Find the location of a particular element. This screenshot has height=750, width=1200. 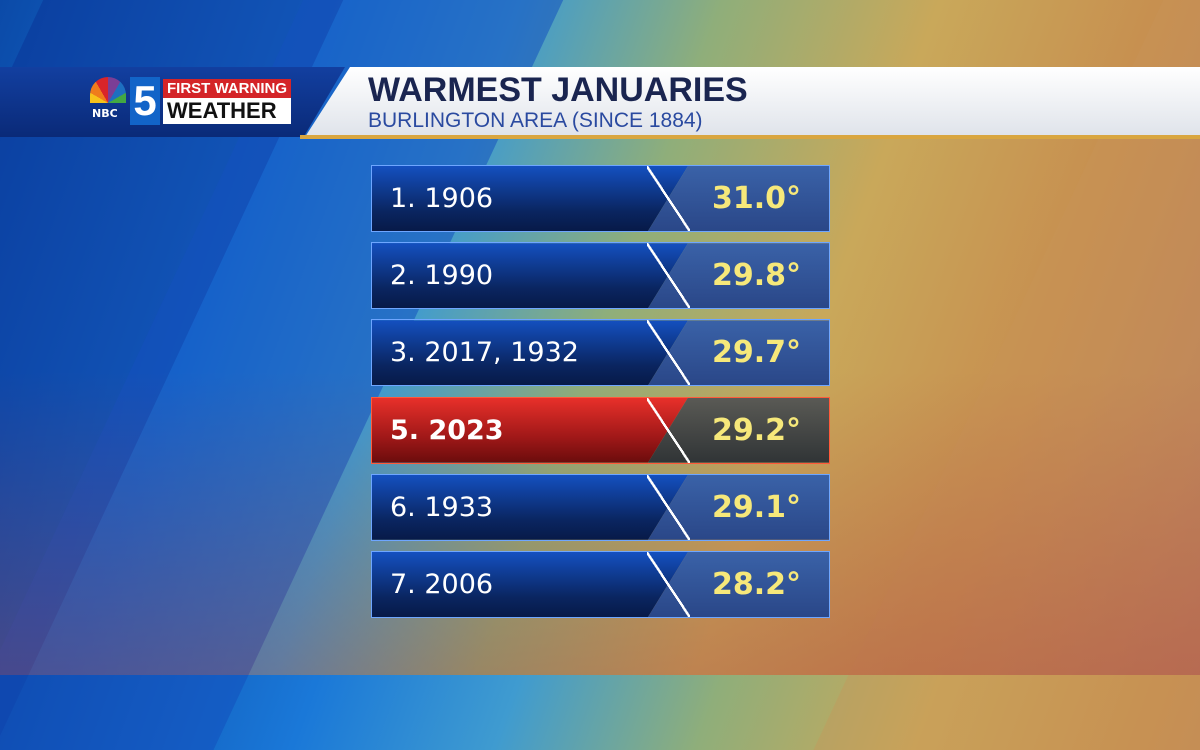

station-logo: NBC 5 FIRST WARNING WEATHER is located at coordinates (190, 101).